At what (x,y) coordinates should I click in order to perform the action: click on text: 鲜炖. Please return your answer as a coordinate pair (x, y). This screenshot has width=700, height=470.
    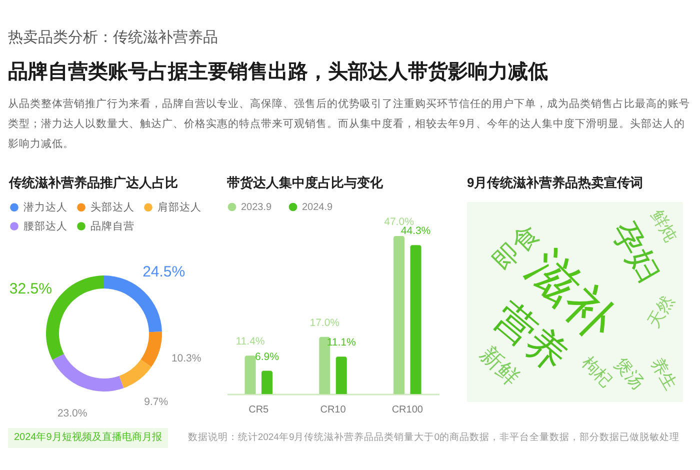
    Looking at the image, I should click on (664, 226).